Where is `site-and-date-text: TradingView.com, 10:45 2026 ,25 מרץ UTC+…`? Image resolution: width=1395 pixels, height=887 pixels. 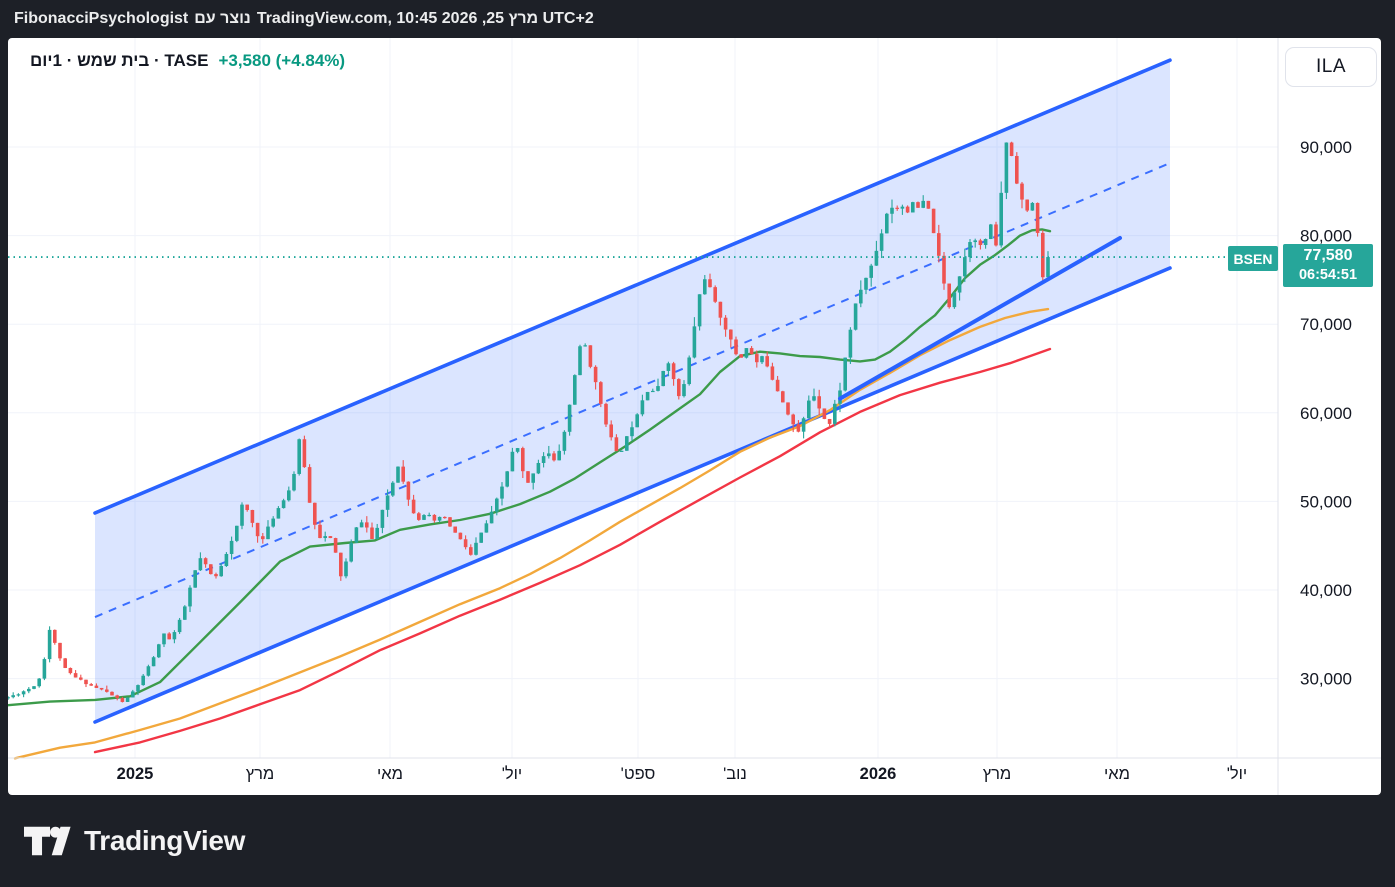
site-and-date-text: TradingView.com, 10:45 2026 ,25 מרץ UTC+… is located at coordinates (425, 18).